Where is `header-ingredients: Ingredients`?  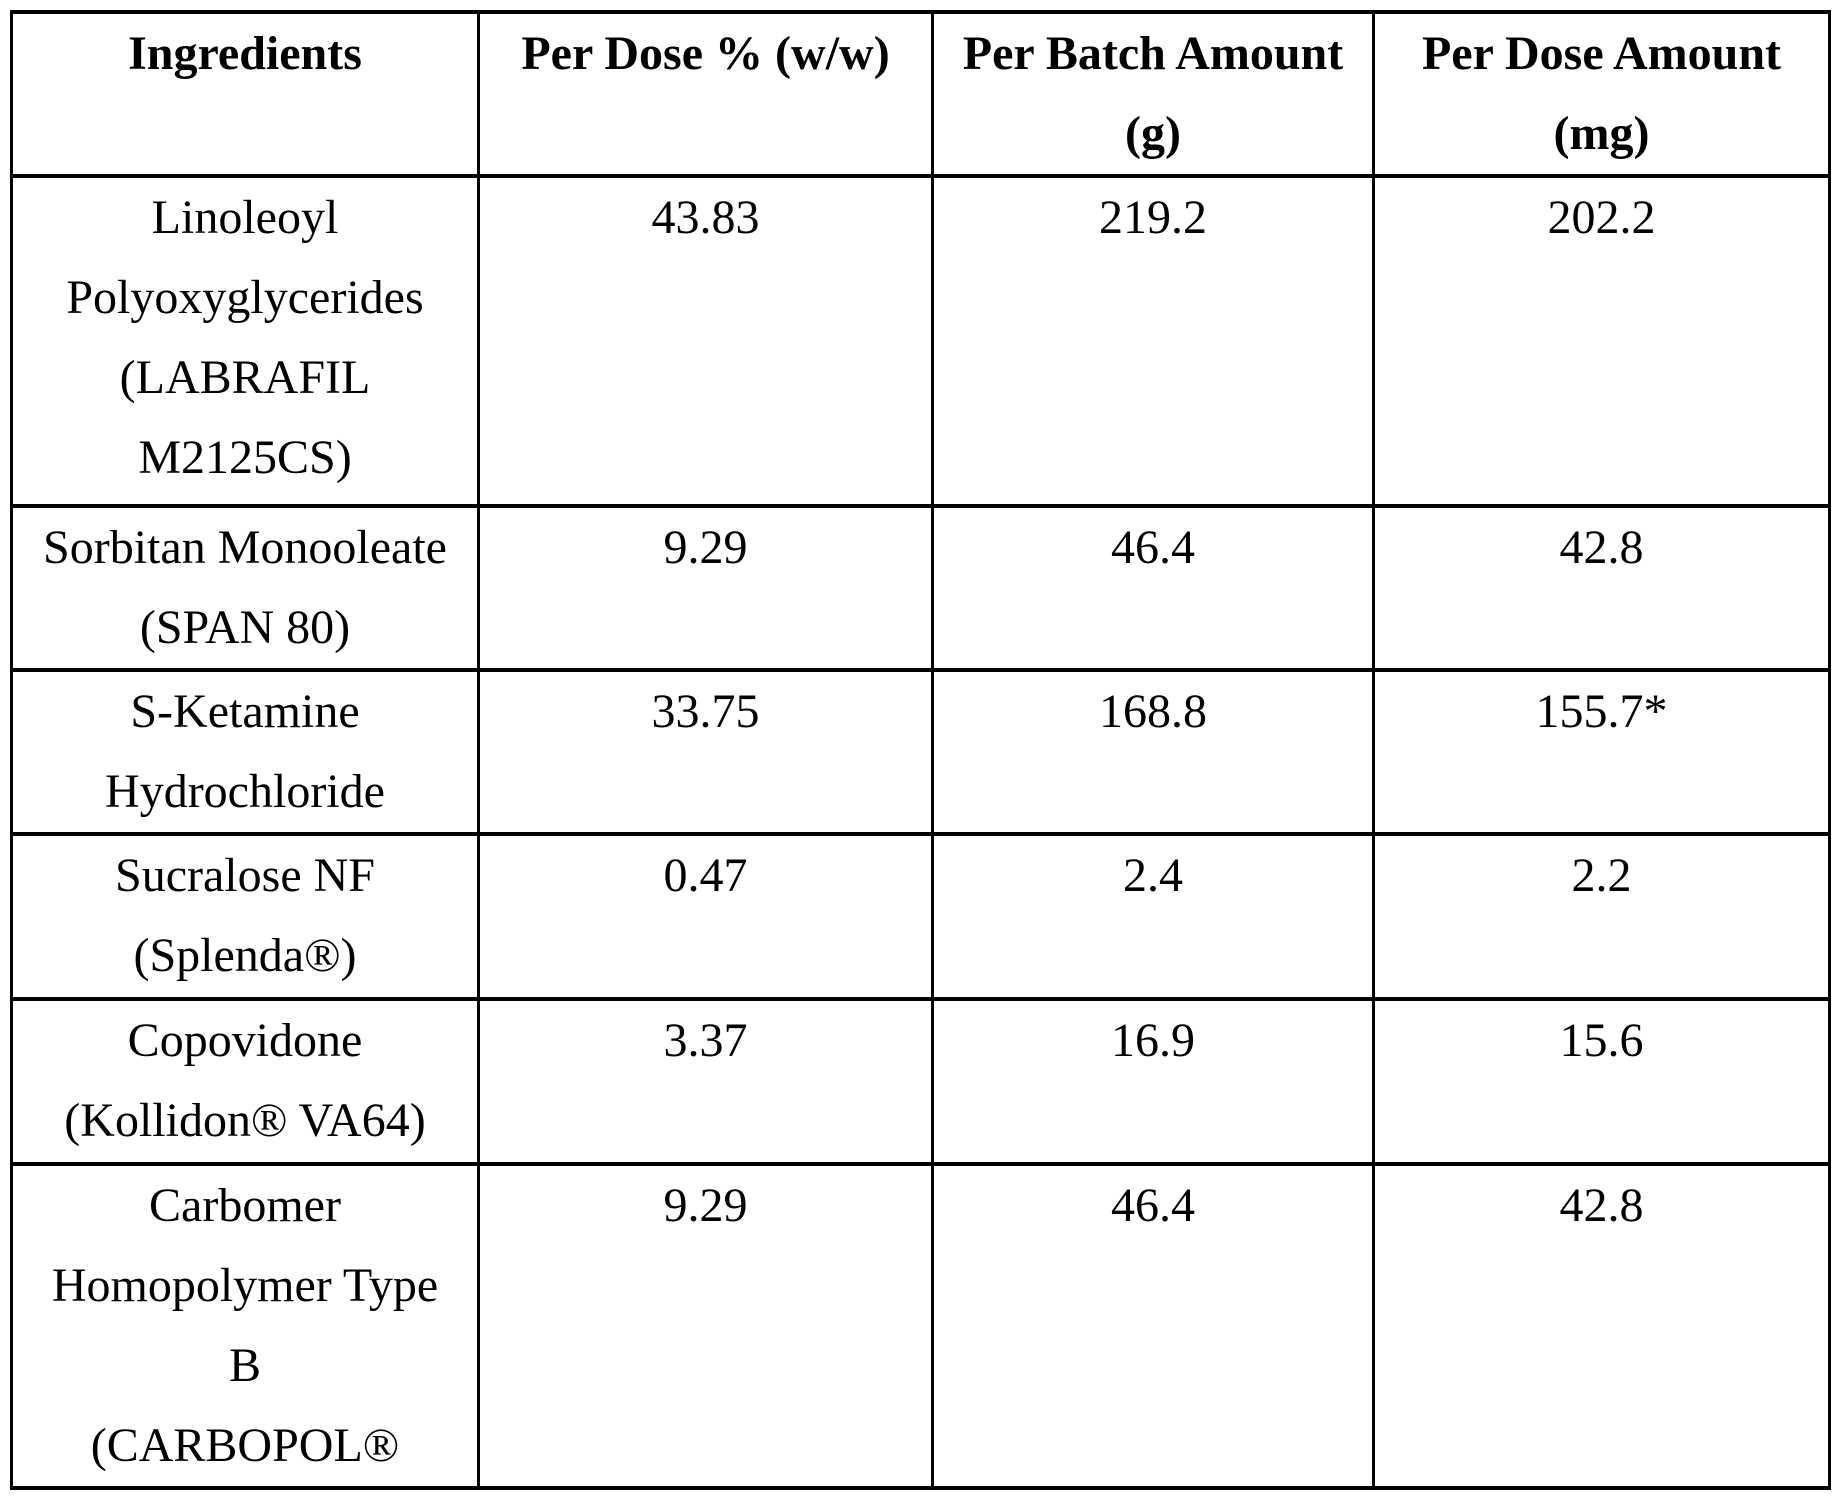
header-ingredients: Ingredients is located at coordinates (245, 94).